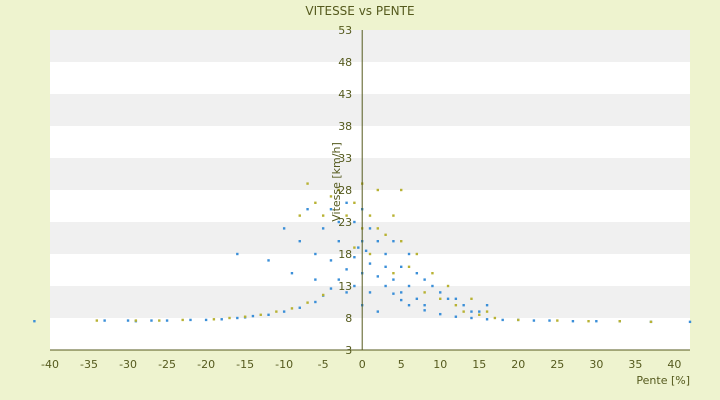 The image size is (720, 400). I want to click on x-tick-label: -35, so click(89, 364).